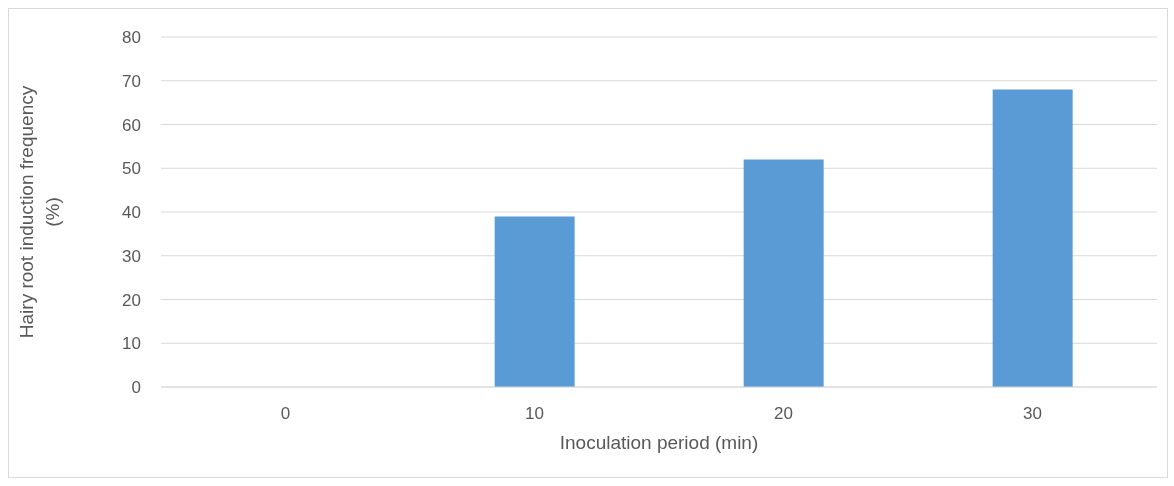 The image size is (1174, 486). Describe the element at coordinates (131, 213) in the screenshot. I see `y-tick-label: 40` at that location.